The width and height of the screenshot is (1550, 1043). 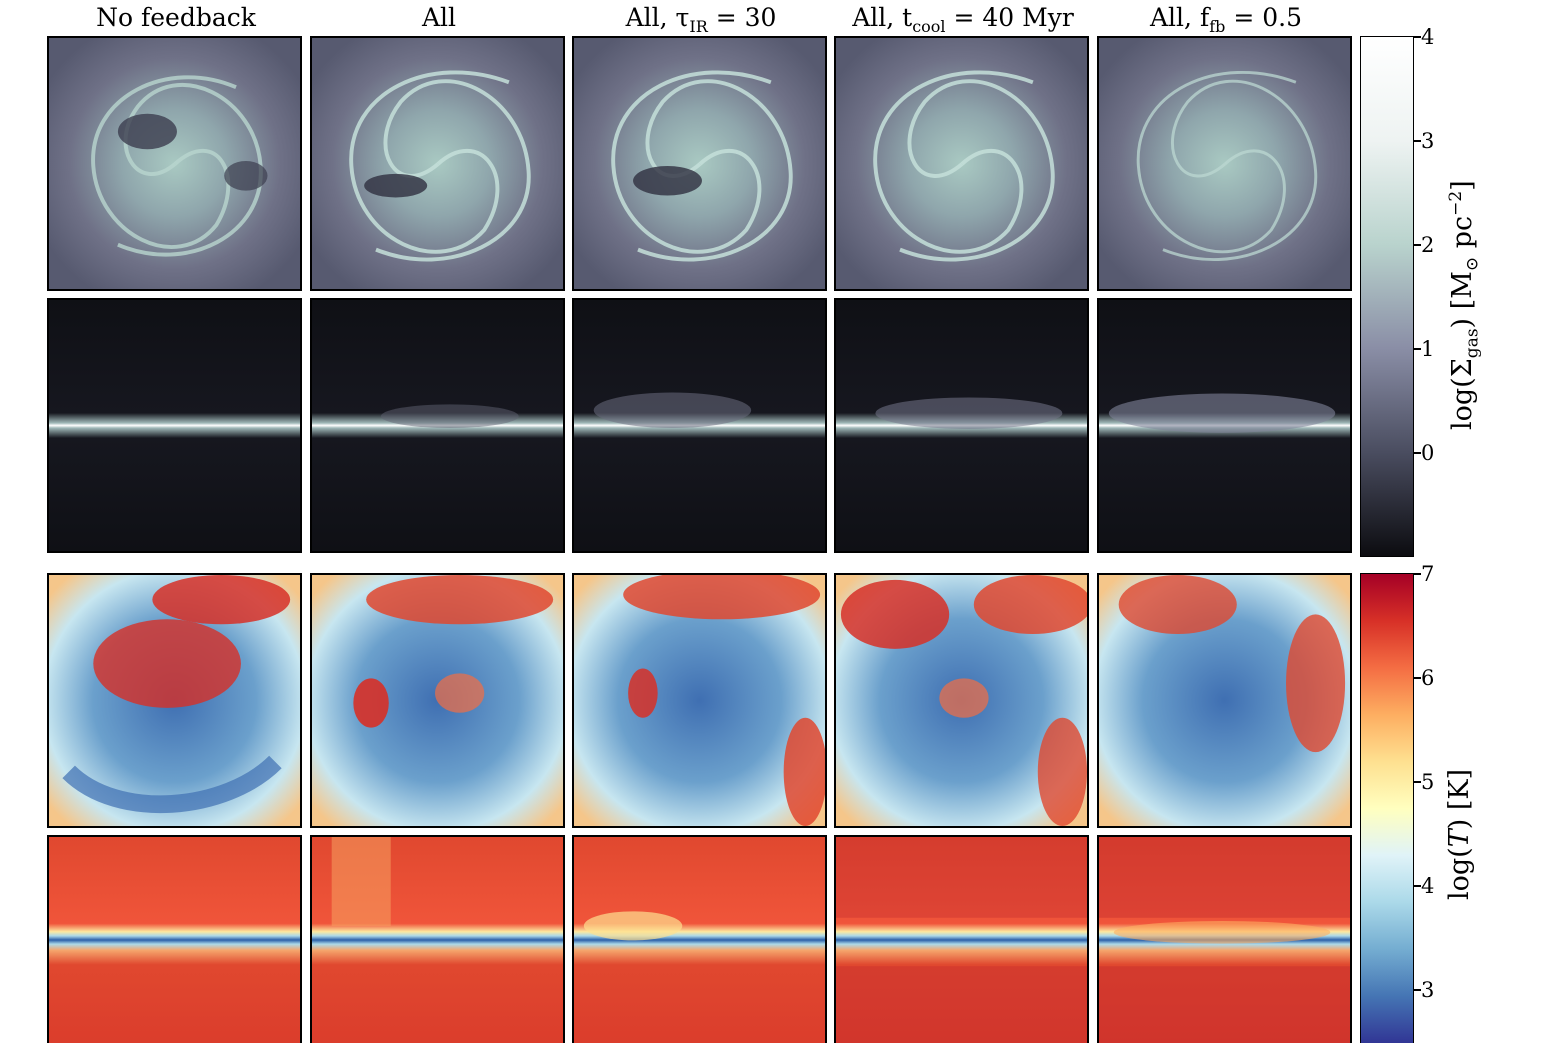 What do you see at coordinates (1428, 37) in the screenshot?
I see `density-tick-label-4: 4` at bounding box center [1428, 37].